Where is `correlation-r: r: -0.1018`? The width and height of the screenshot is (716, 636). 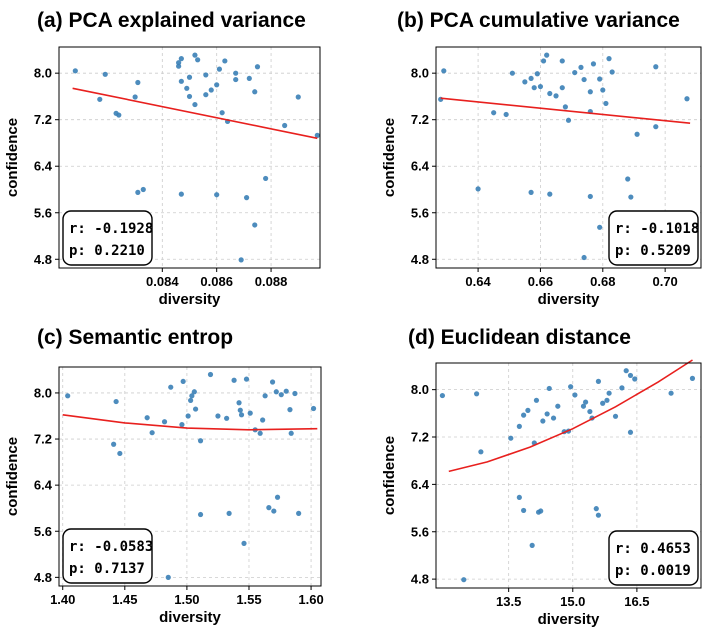 correlation-r: r: -0.1018 is located at coordinates (657, 229).